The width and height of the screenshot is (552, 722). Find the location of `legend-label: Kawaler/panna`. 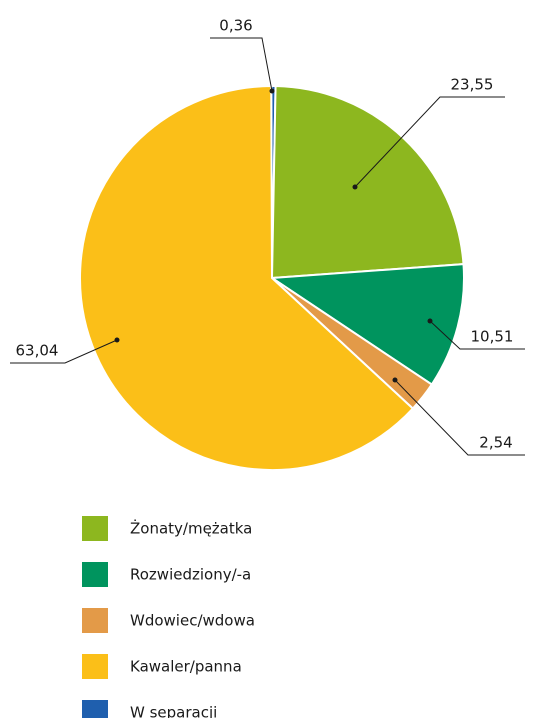

legend-label: Kawaler/panna is located at coordinates (186, 667).